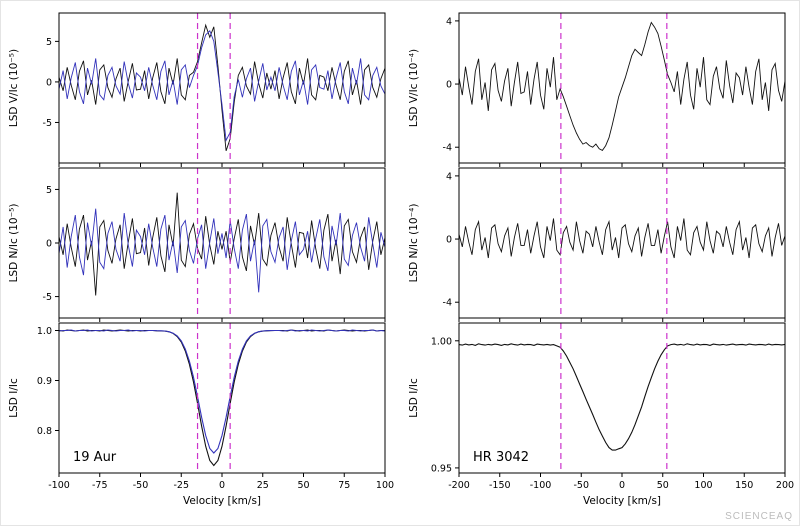 The image size is (800, 526). What do you see at coordinates (759, 516) in the screenshot?
I see `watermark: SCIENCEAQ` at bounding box center [759, 516].